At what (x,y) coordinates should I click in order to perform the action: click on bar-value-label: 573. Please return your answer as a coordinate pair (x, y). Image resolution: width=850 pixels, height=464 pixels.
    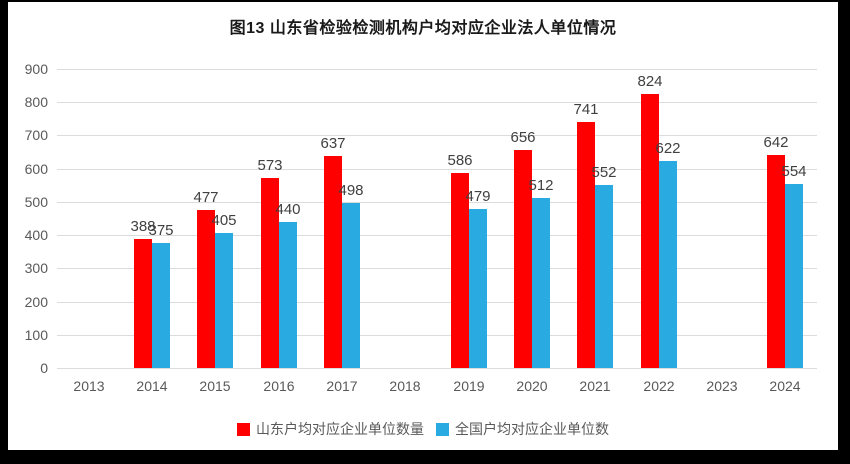
    Looking at the image, I should click on (270, 165).